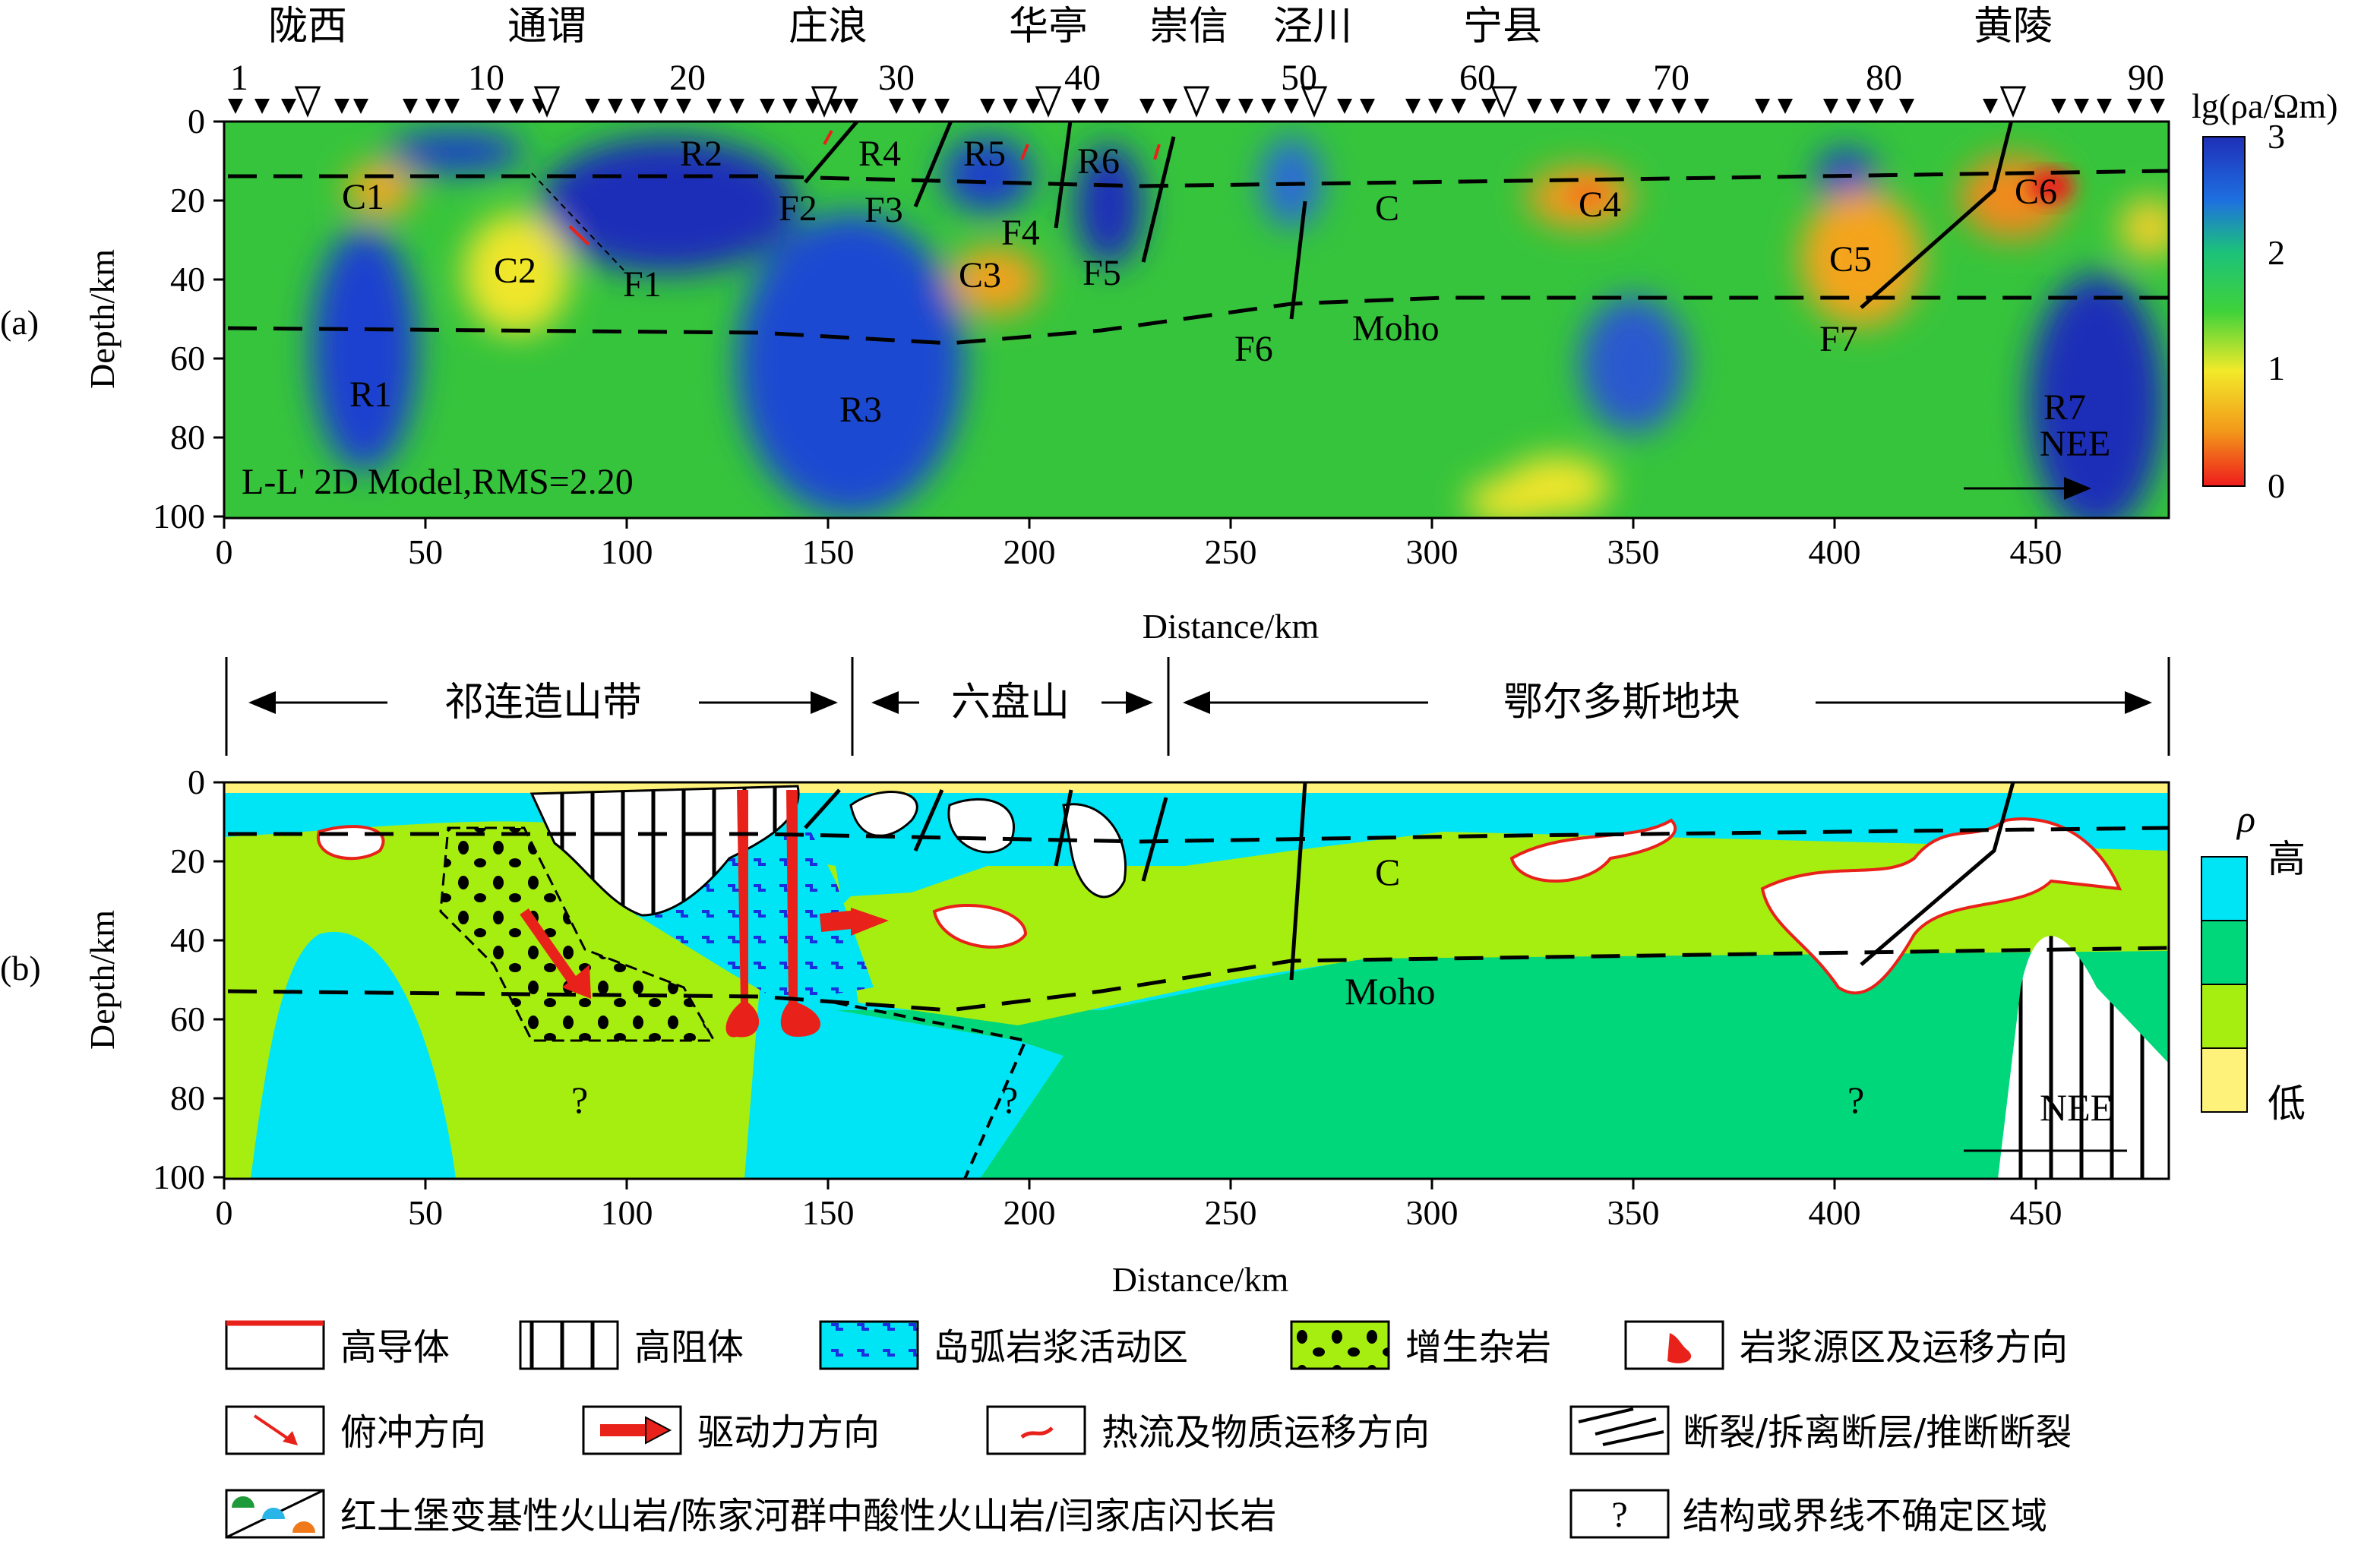  What do you see at coordinates (187, 200) in the screenshot?
I see `y-tick: 20` at bounding box center [187, 200].